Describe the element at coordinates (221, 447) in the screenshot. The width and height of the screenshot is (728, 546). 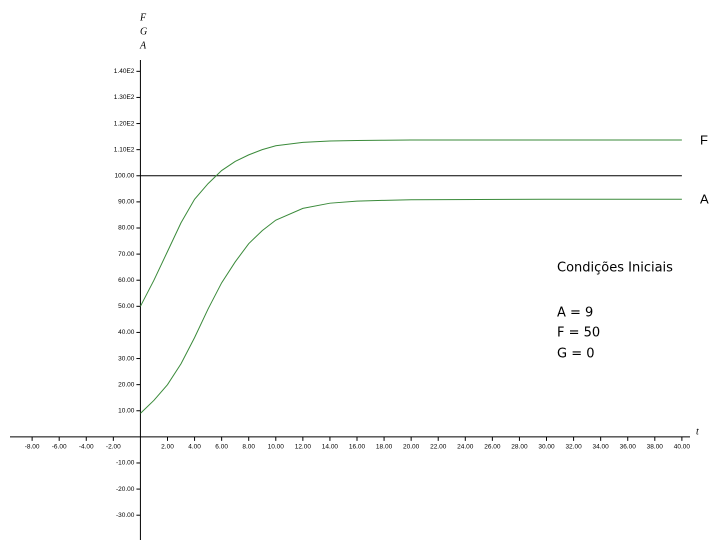
I see `x-tick-label: 6.00` at that location.